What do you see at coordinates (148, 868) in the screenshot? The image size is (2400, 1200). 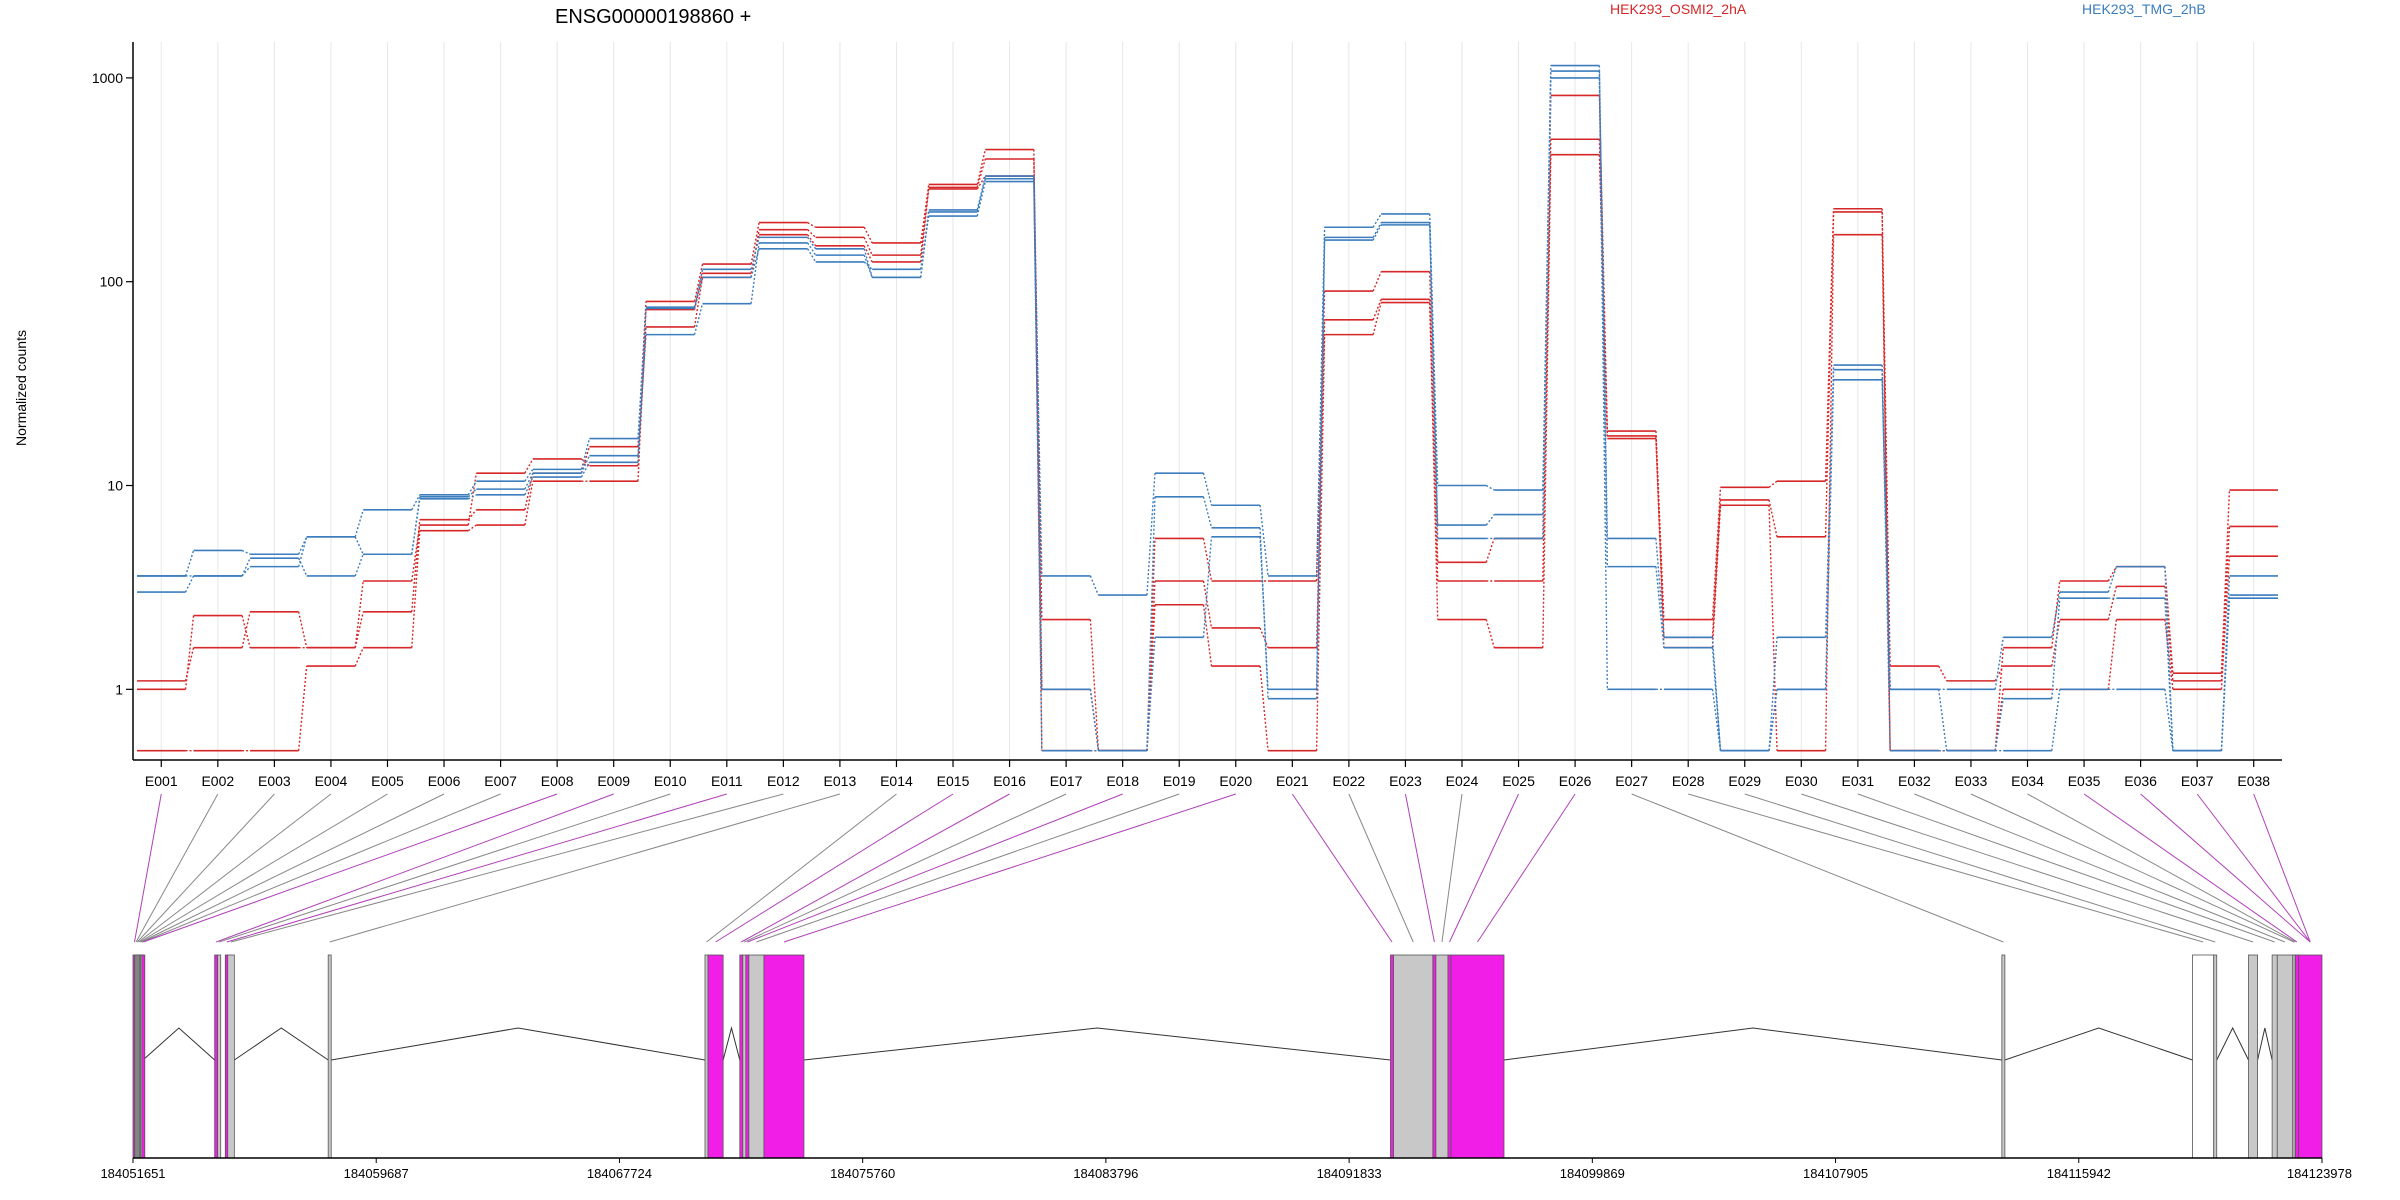 I see `exon-link-e001` at bounding box center [148, 868].